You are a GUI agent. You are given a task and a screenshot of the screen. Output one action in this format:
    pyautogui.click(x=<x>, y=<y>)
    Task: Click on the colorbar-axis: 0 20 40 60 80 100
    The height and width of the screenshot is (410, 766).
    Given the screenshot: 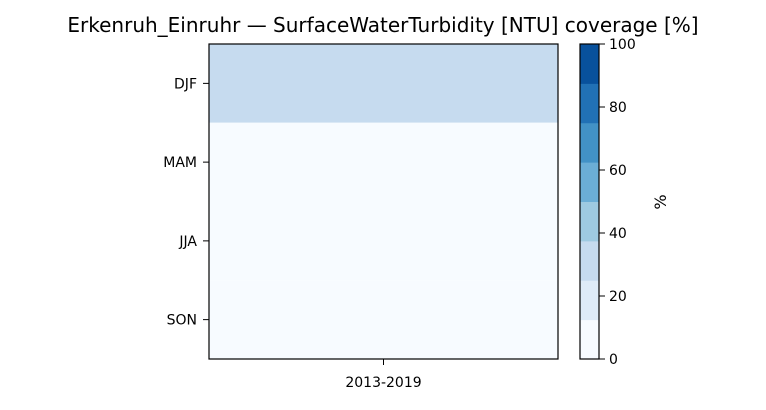 What is the action you would take?
    pyautogui.click(x=617, y=202)
    